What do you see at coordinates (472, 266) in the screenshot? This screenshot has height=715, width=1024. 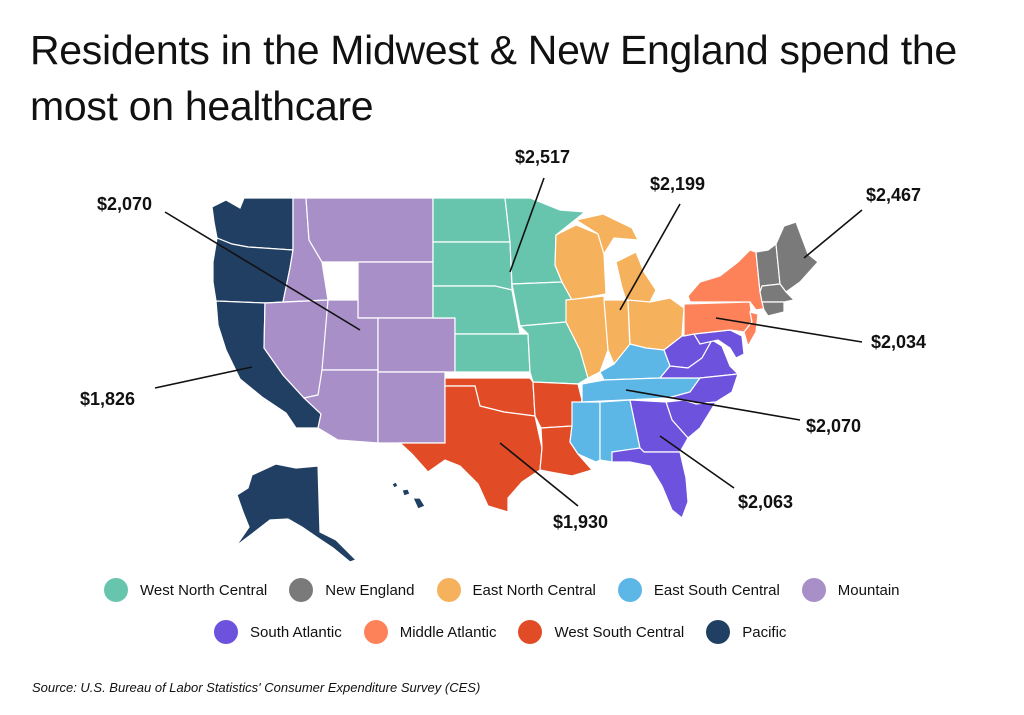 I see `state-south-dakota` at bounding box center [472, 266].